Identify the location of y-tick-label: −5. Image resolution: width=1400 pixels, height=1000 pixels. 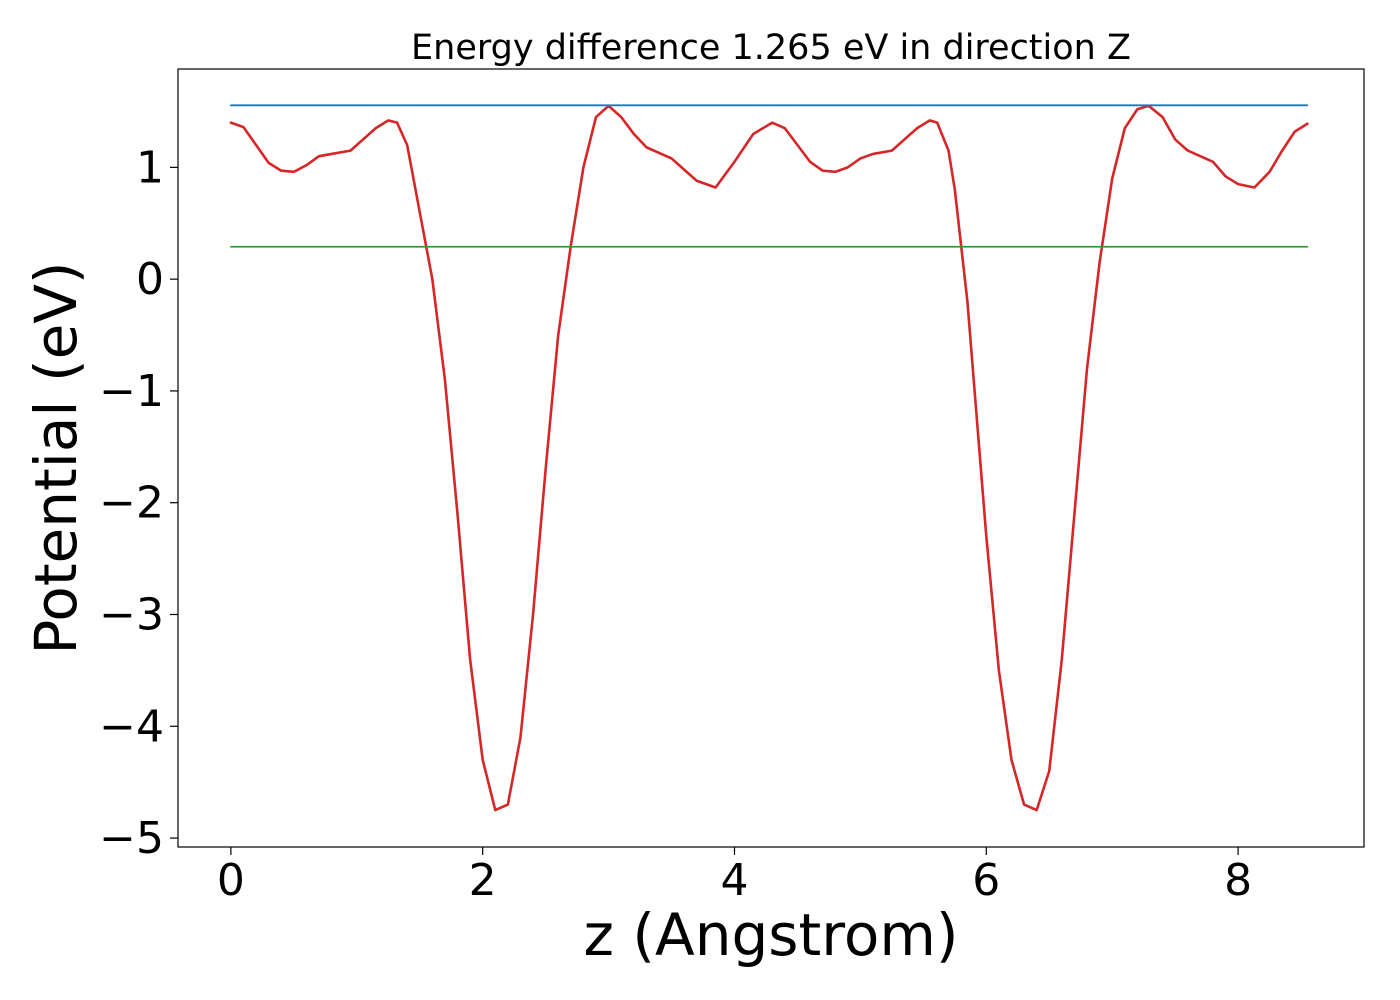
(131, 838).